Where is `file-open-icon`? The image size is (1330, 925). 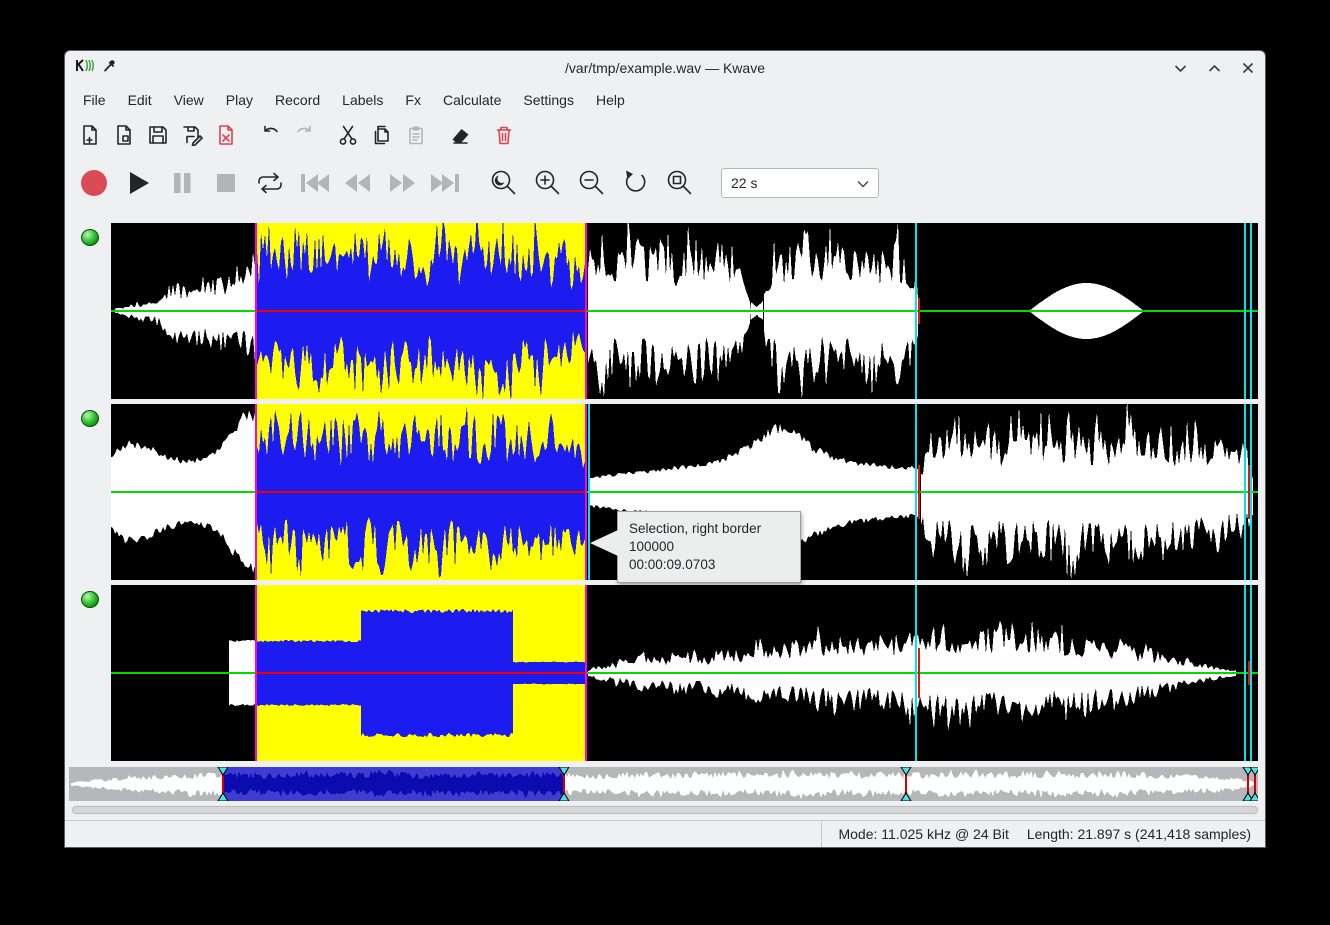 file-open-icon is located at coordinates (124, 135).